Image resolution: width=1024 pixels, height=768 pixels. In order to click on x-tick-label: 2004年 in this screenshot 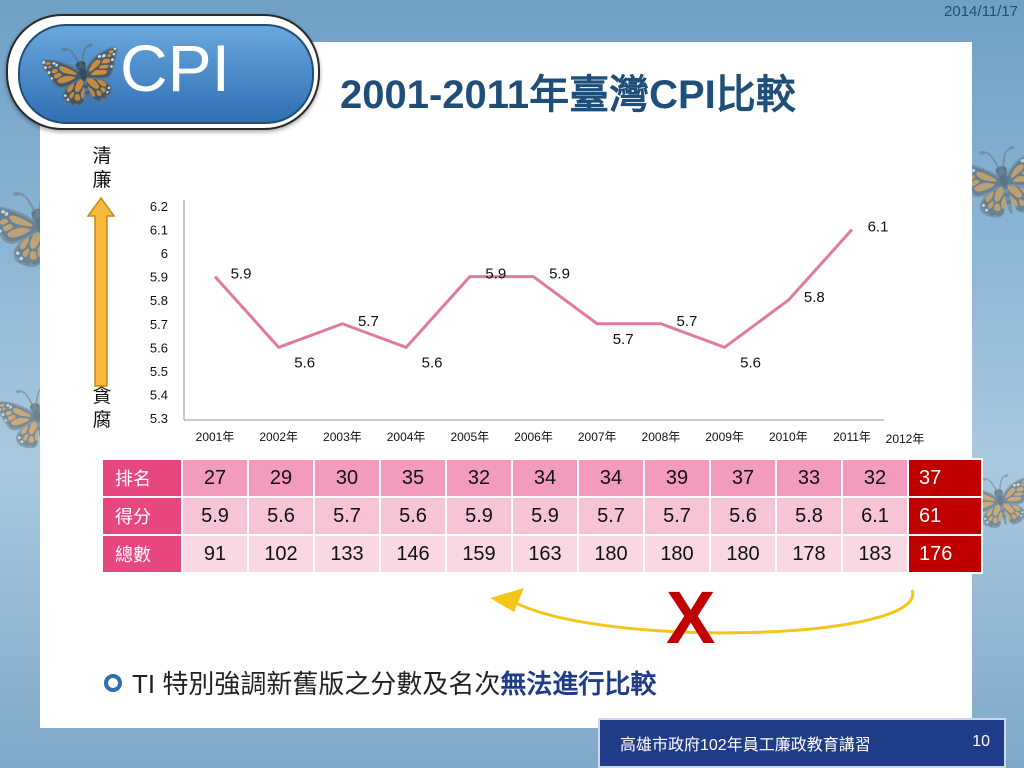, I will do `click(406, 437)`.